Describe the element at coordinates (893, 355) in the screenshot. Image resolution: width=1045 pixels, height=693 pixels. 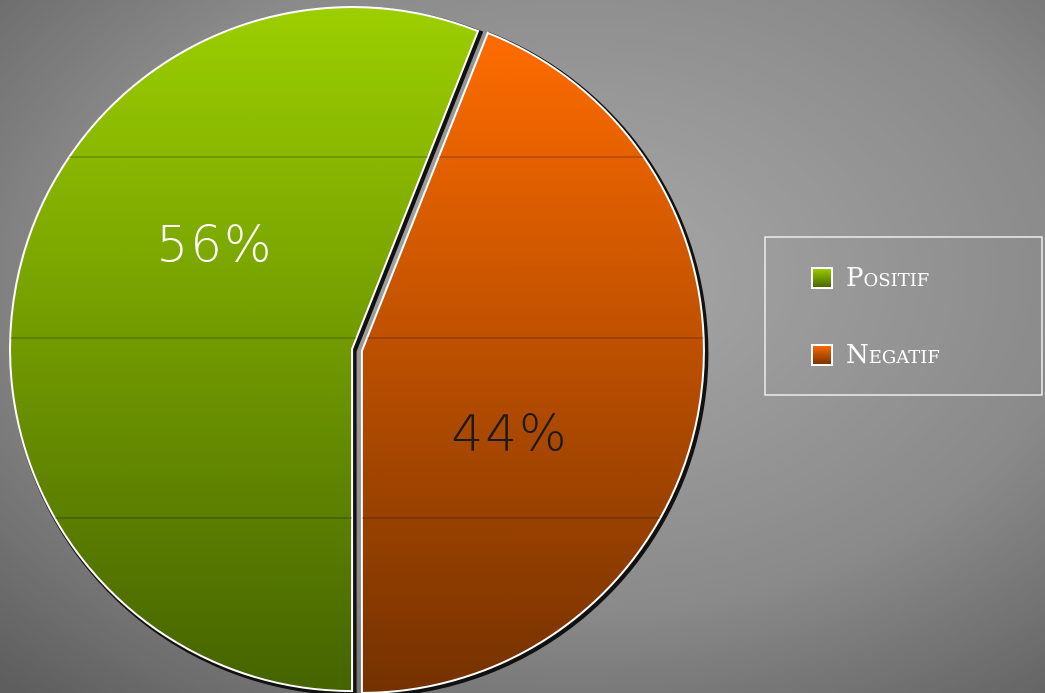
I see `legend-label: Negatif` at that location.